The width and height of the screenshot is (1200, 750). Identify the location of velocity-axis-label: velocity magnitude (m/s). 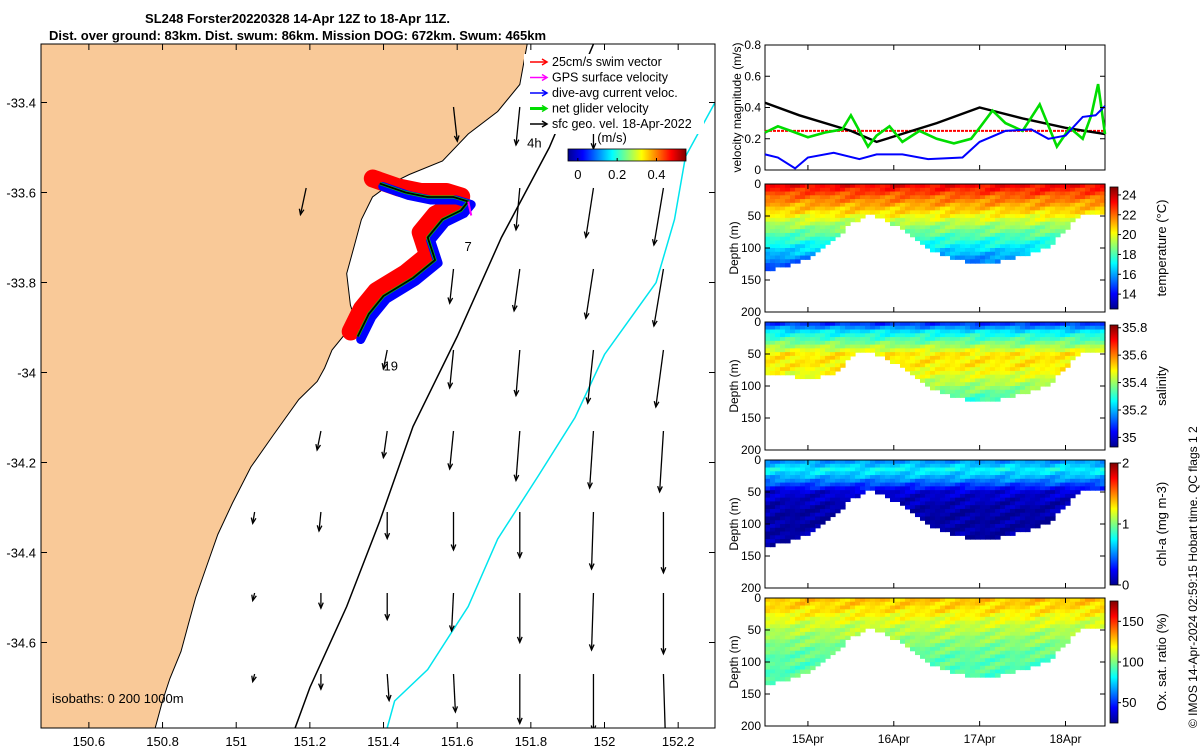
(737, 107).